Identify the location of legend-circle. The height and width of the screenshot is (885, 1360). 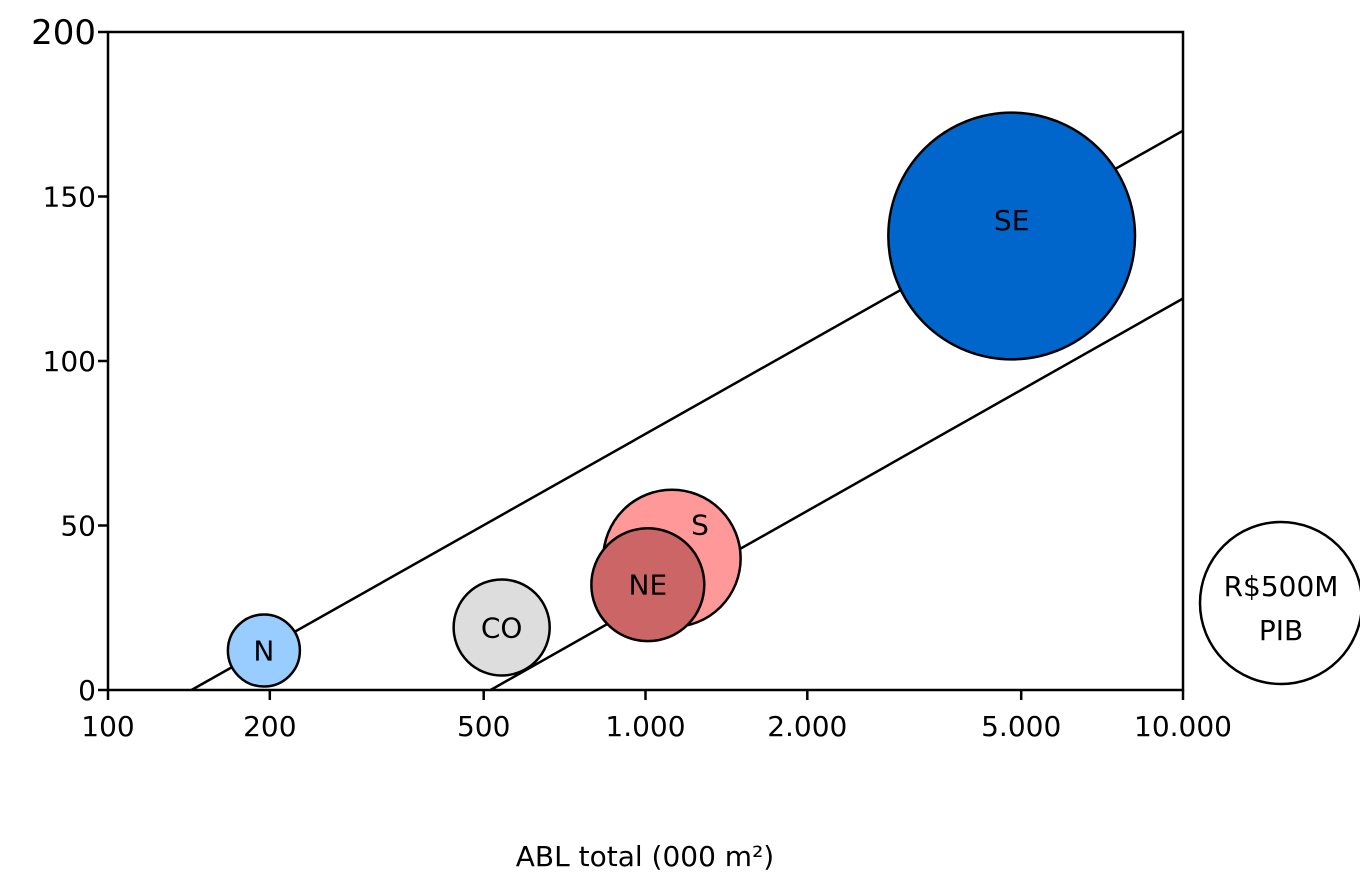
(1279, 603).